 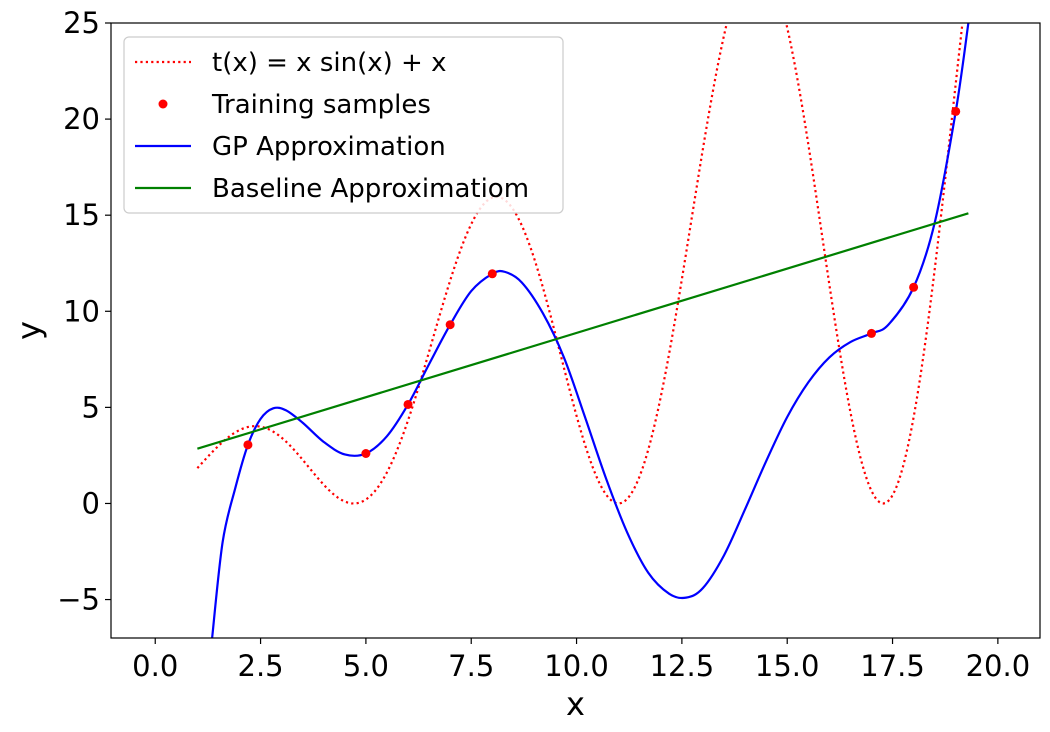 I want to click on legend-box, so click(x=343, y=125).